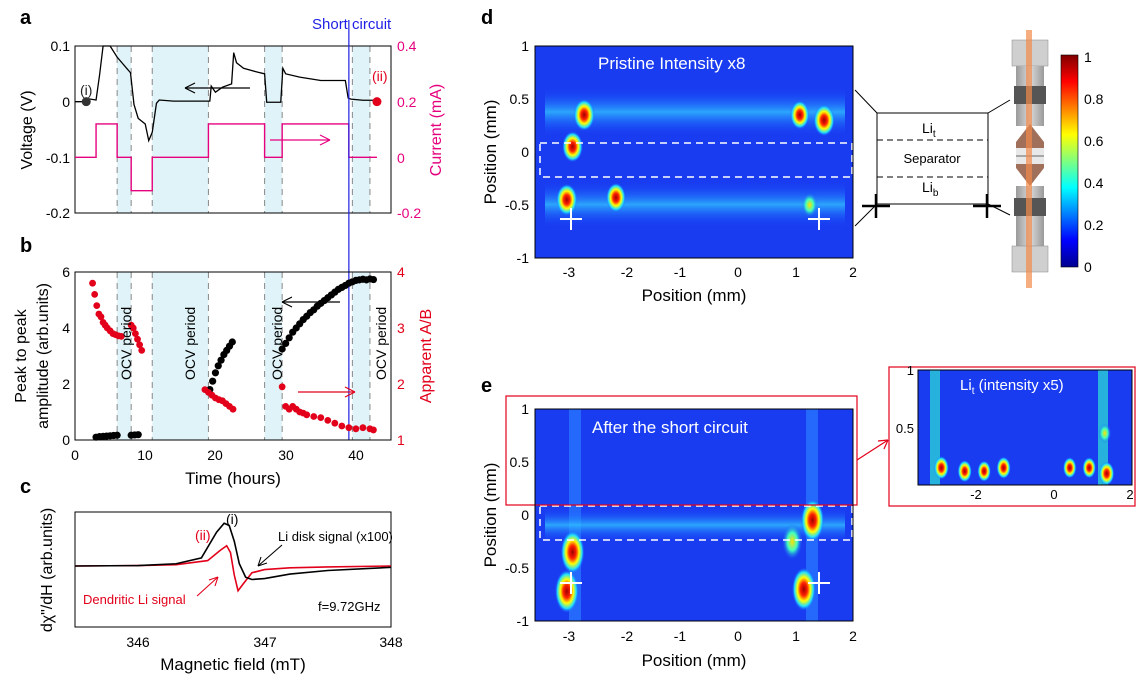 This screenshot has width=1137, height=675. What do you see at coordinates (239, 570) in the screenshot?
I see `panel-c-arrows` at bounding box center [239, 570].